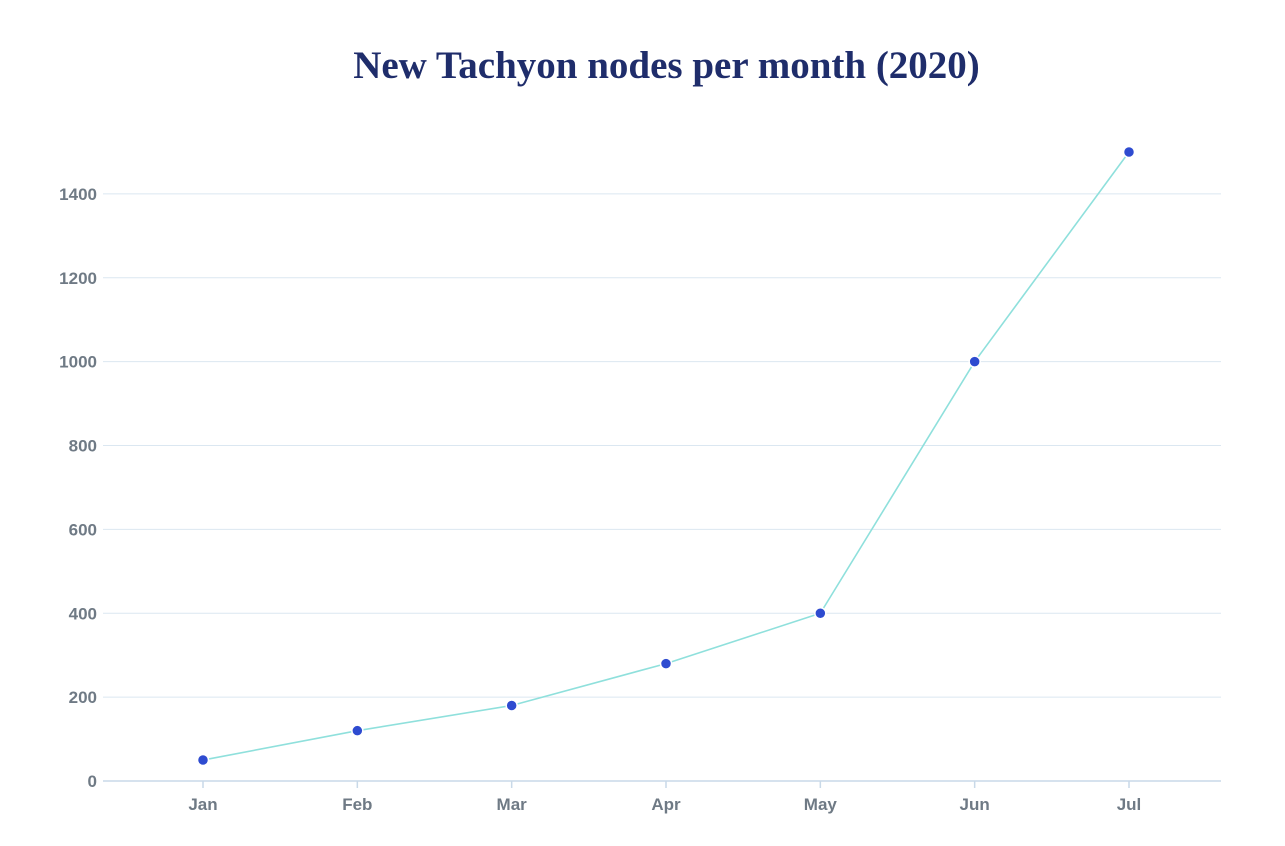  What do you see at coordinates (662, 784) in the screenshot?
I see `axis-layer` at bounding box center [662, 784].